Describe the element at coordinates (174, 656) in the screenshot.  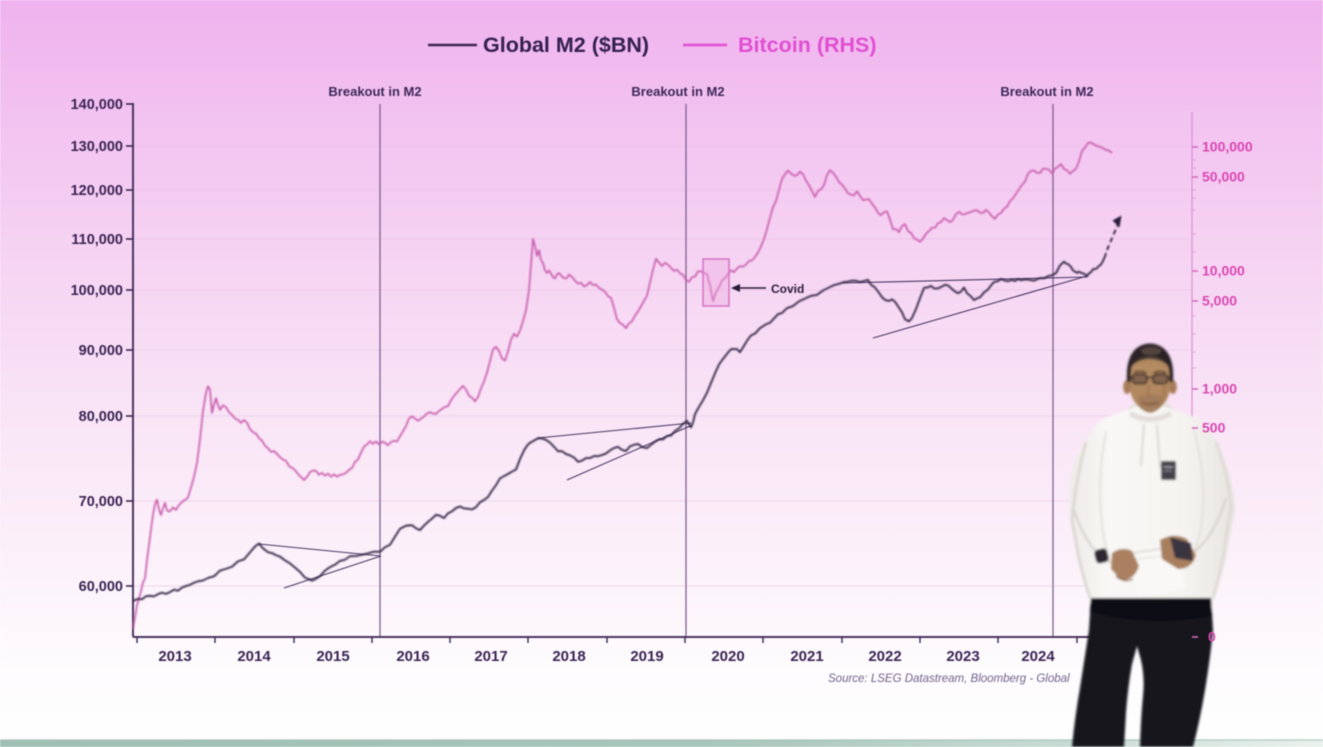
I see `svg-text: 2013` at that location.